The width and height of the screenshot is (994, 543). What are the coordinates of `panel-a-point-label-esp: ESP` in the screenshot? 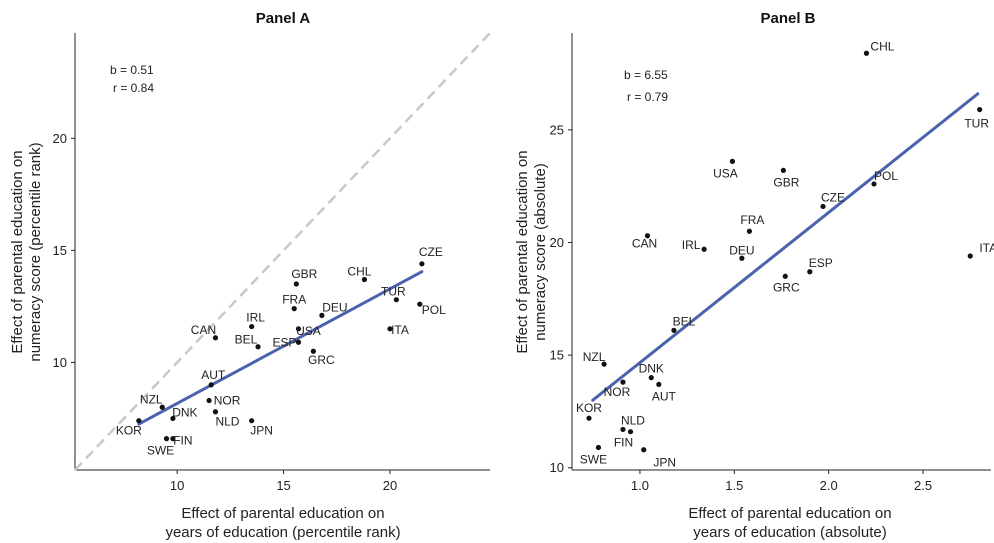 It's located at (284, 342).